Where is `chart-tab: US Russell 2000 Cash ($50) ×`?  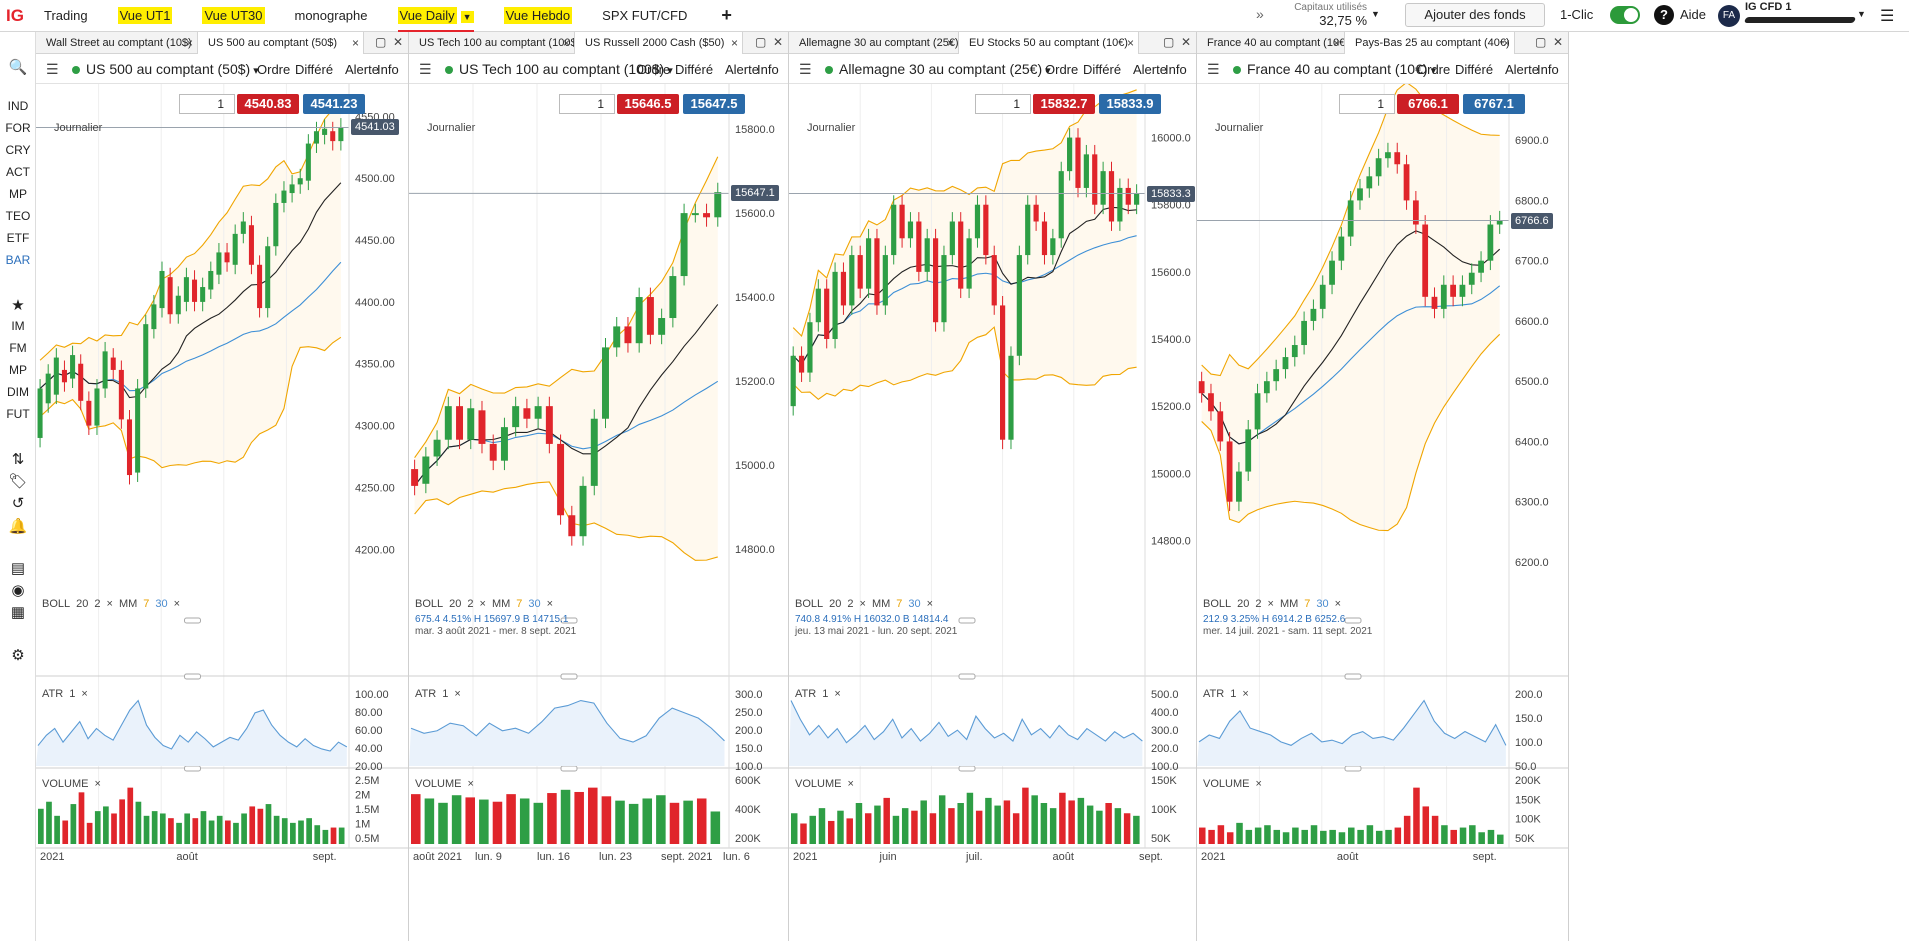
chart-tab: US Russell 2000 Cash ($50) × is located at coordinates (659, 43).